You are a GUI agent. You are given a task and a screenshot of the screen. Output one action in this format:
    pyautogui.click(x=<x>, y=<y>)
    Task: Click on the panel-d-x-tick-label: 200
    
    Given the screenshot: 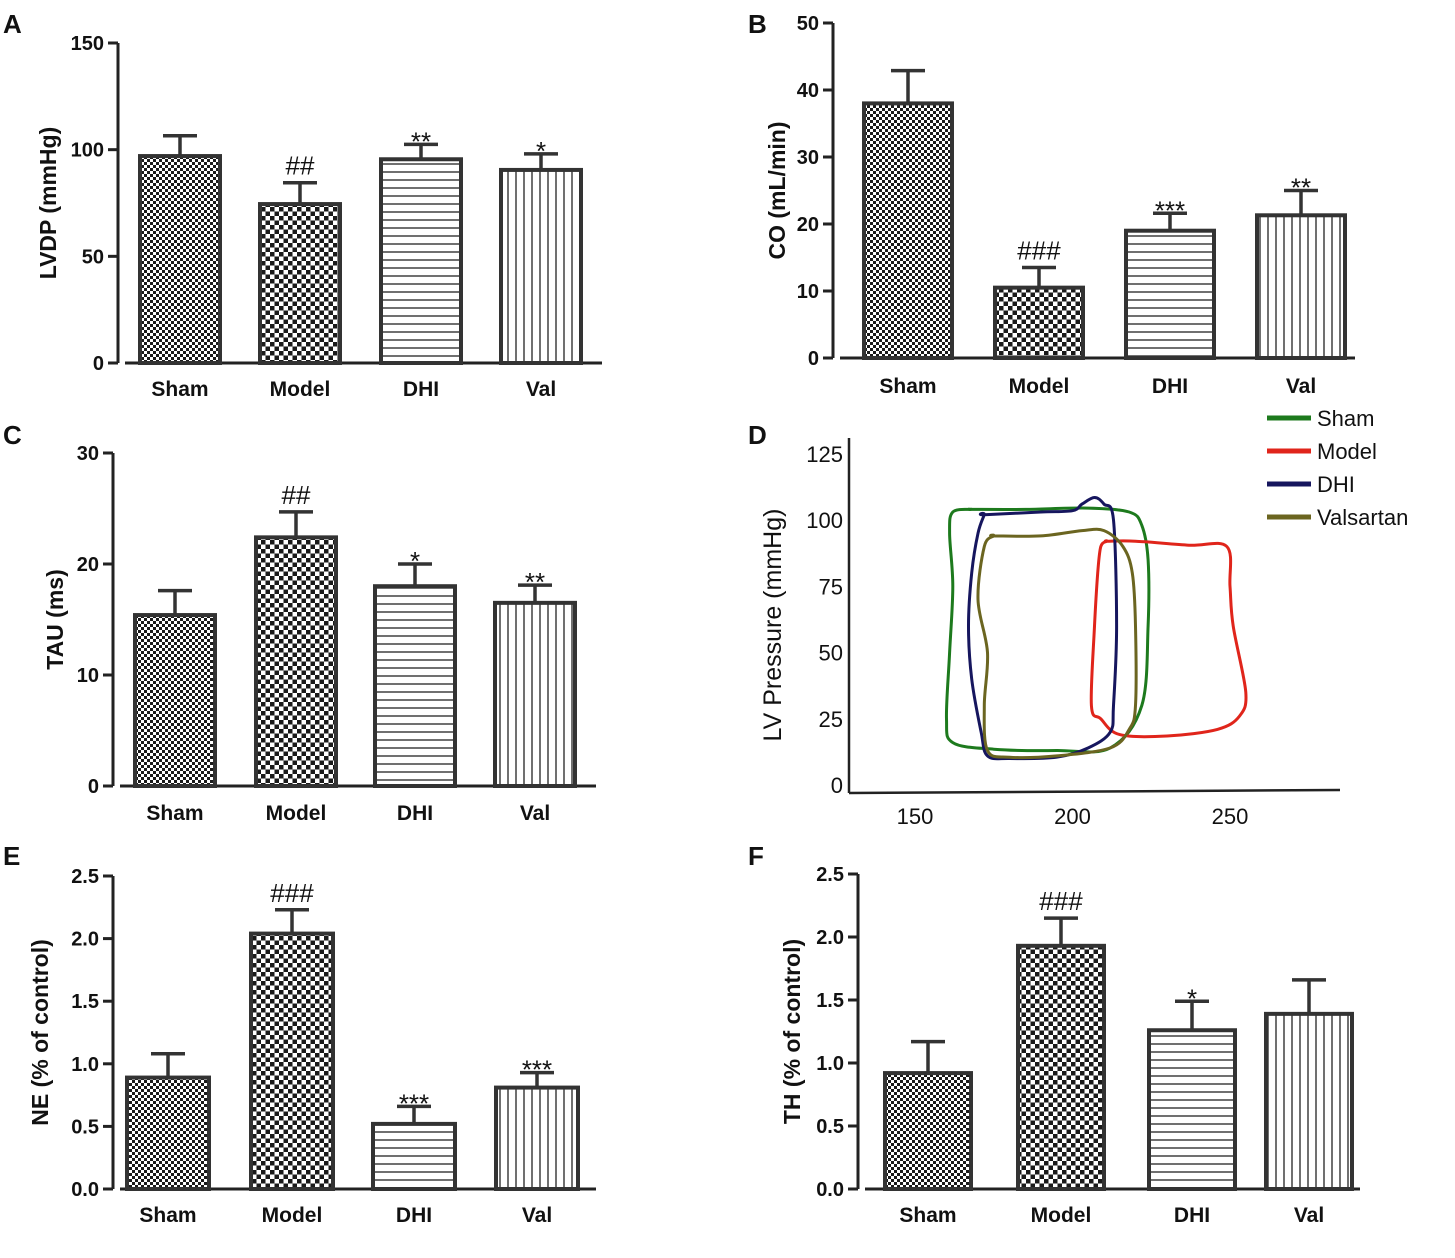 What is the action you would take?
    pyautogui.click(x=1072, y=816)
    